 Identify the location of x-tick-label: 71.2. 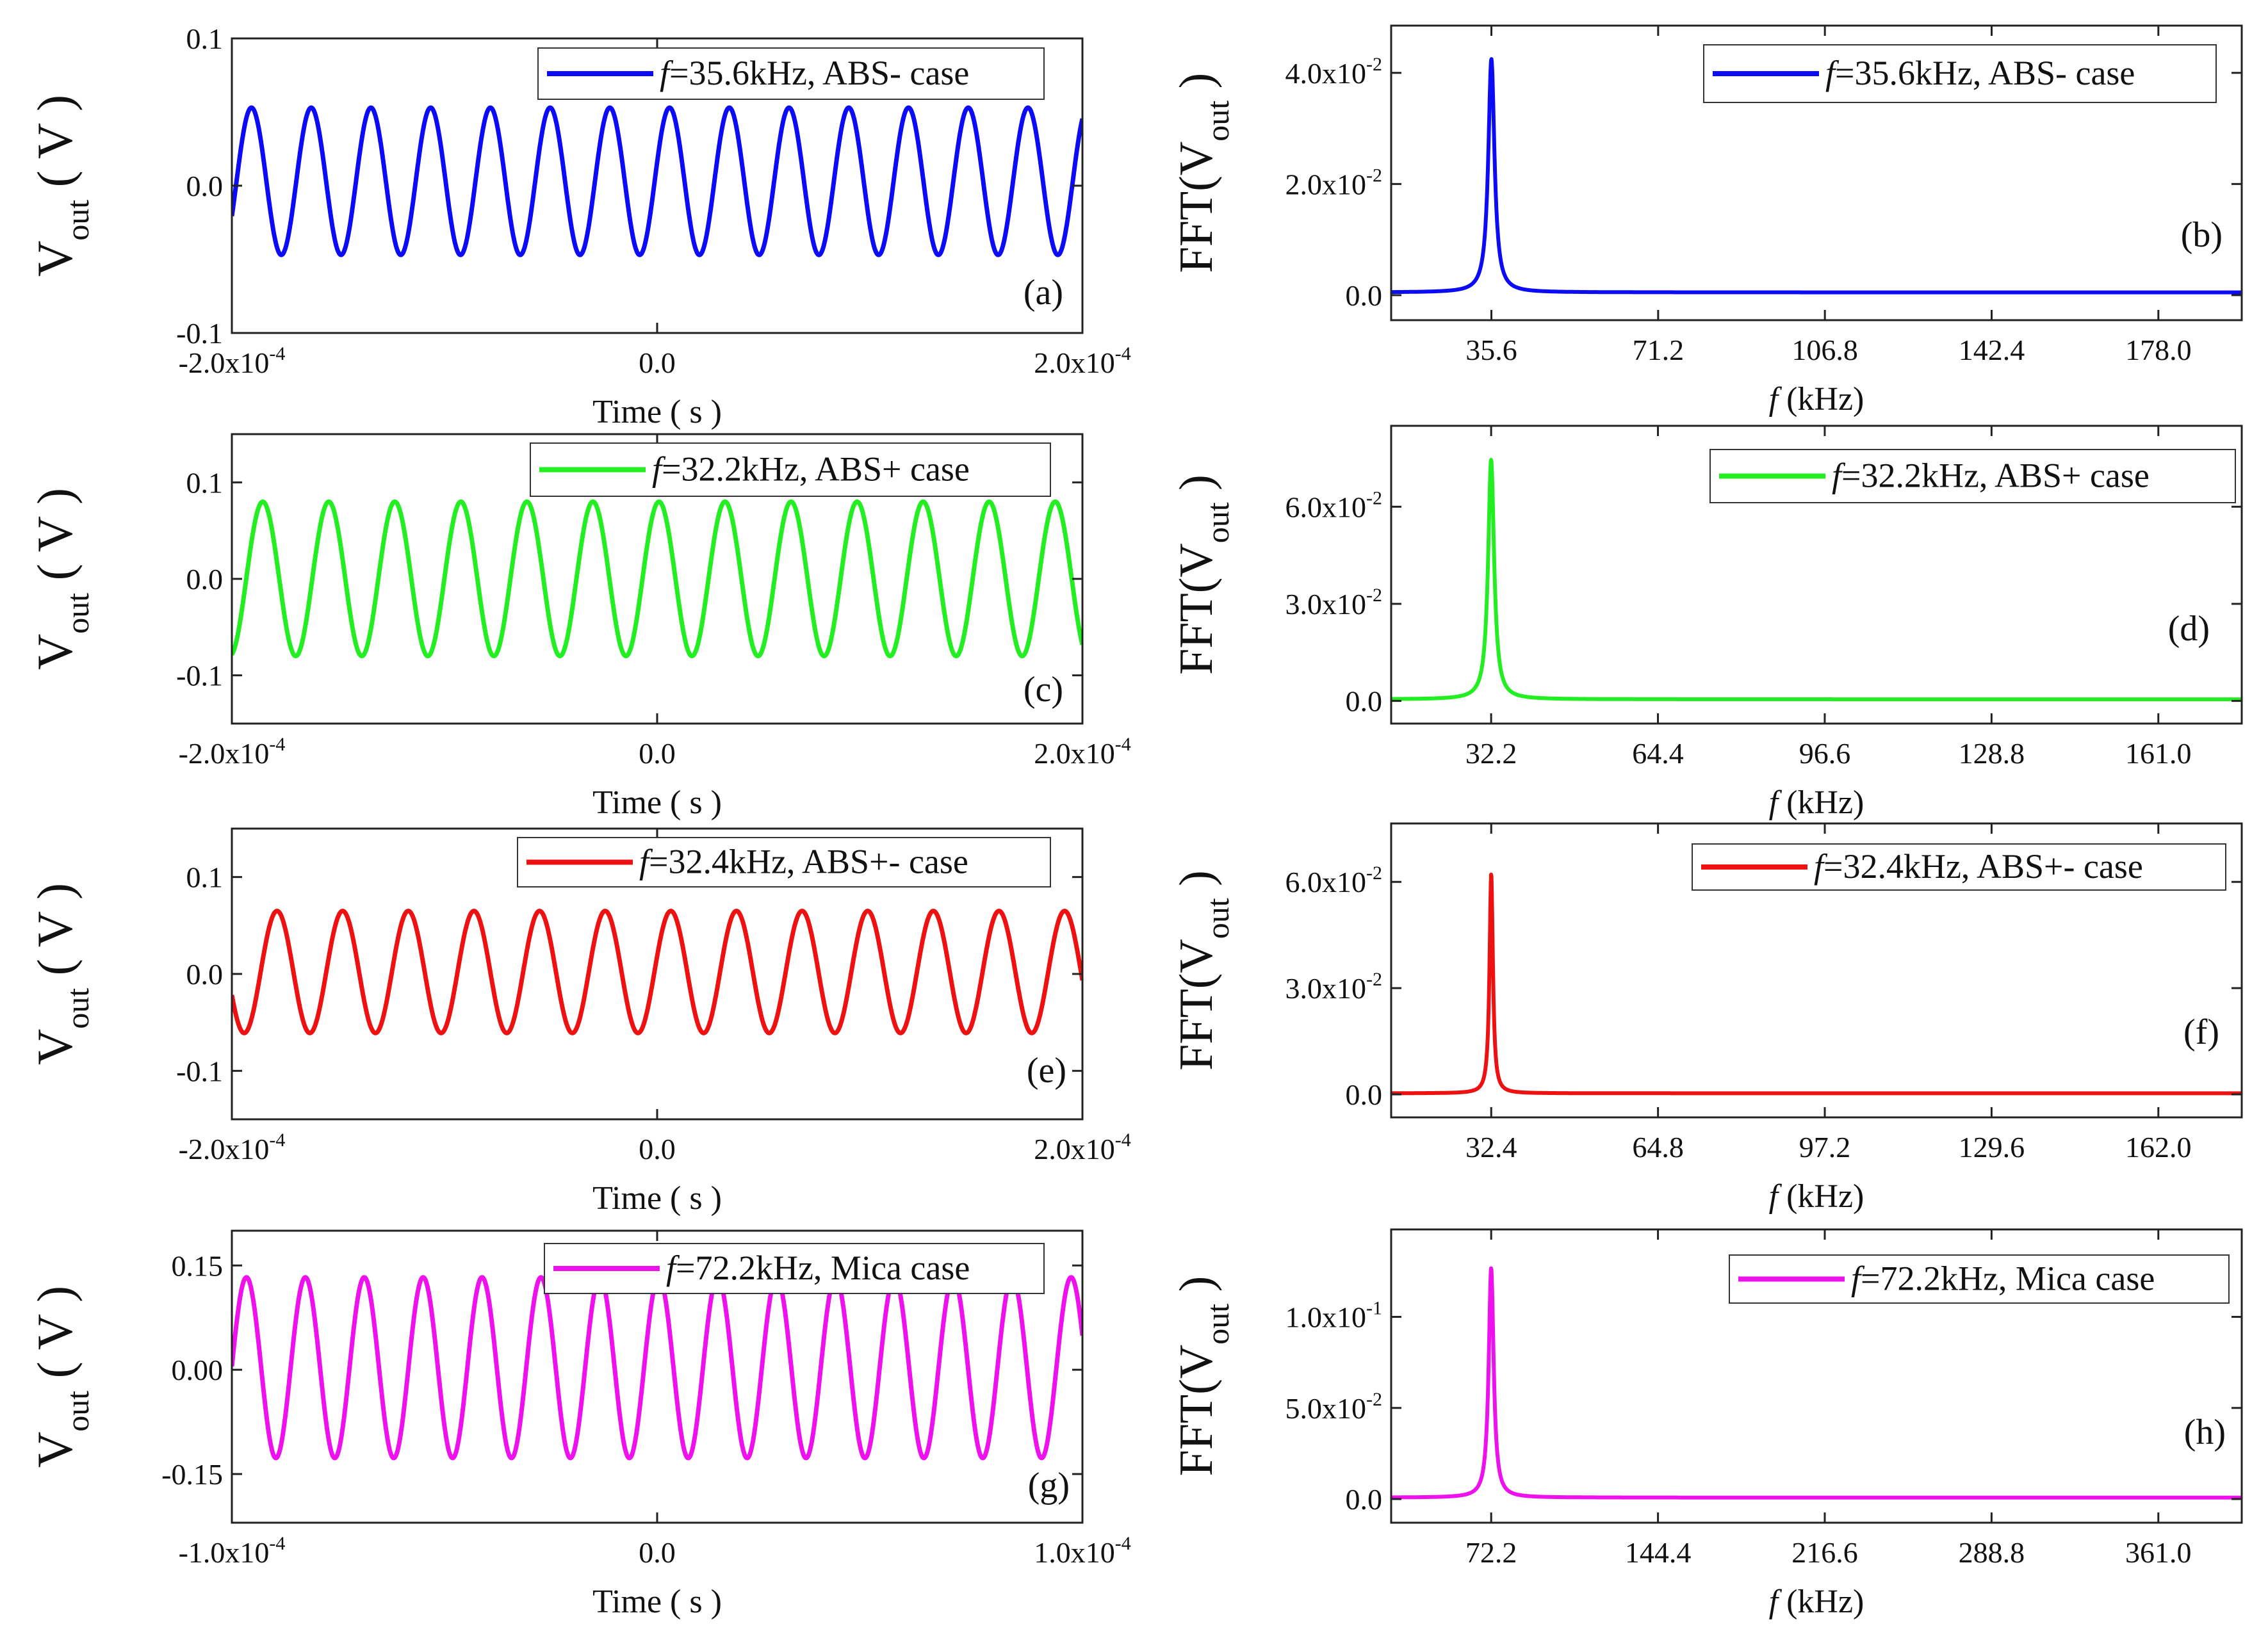
(1659, 350).